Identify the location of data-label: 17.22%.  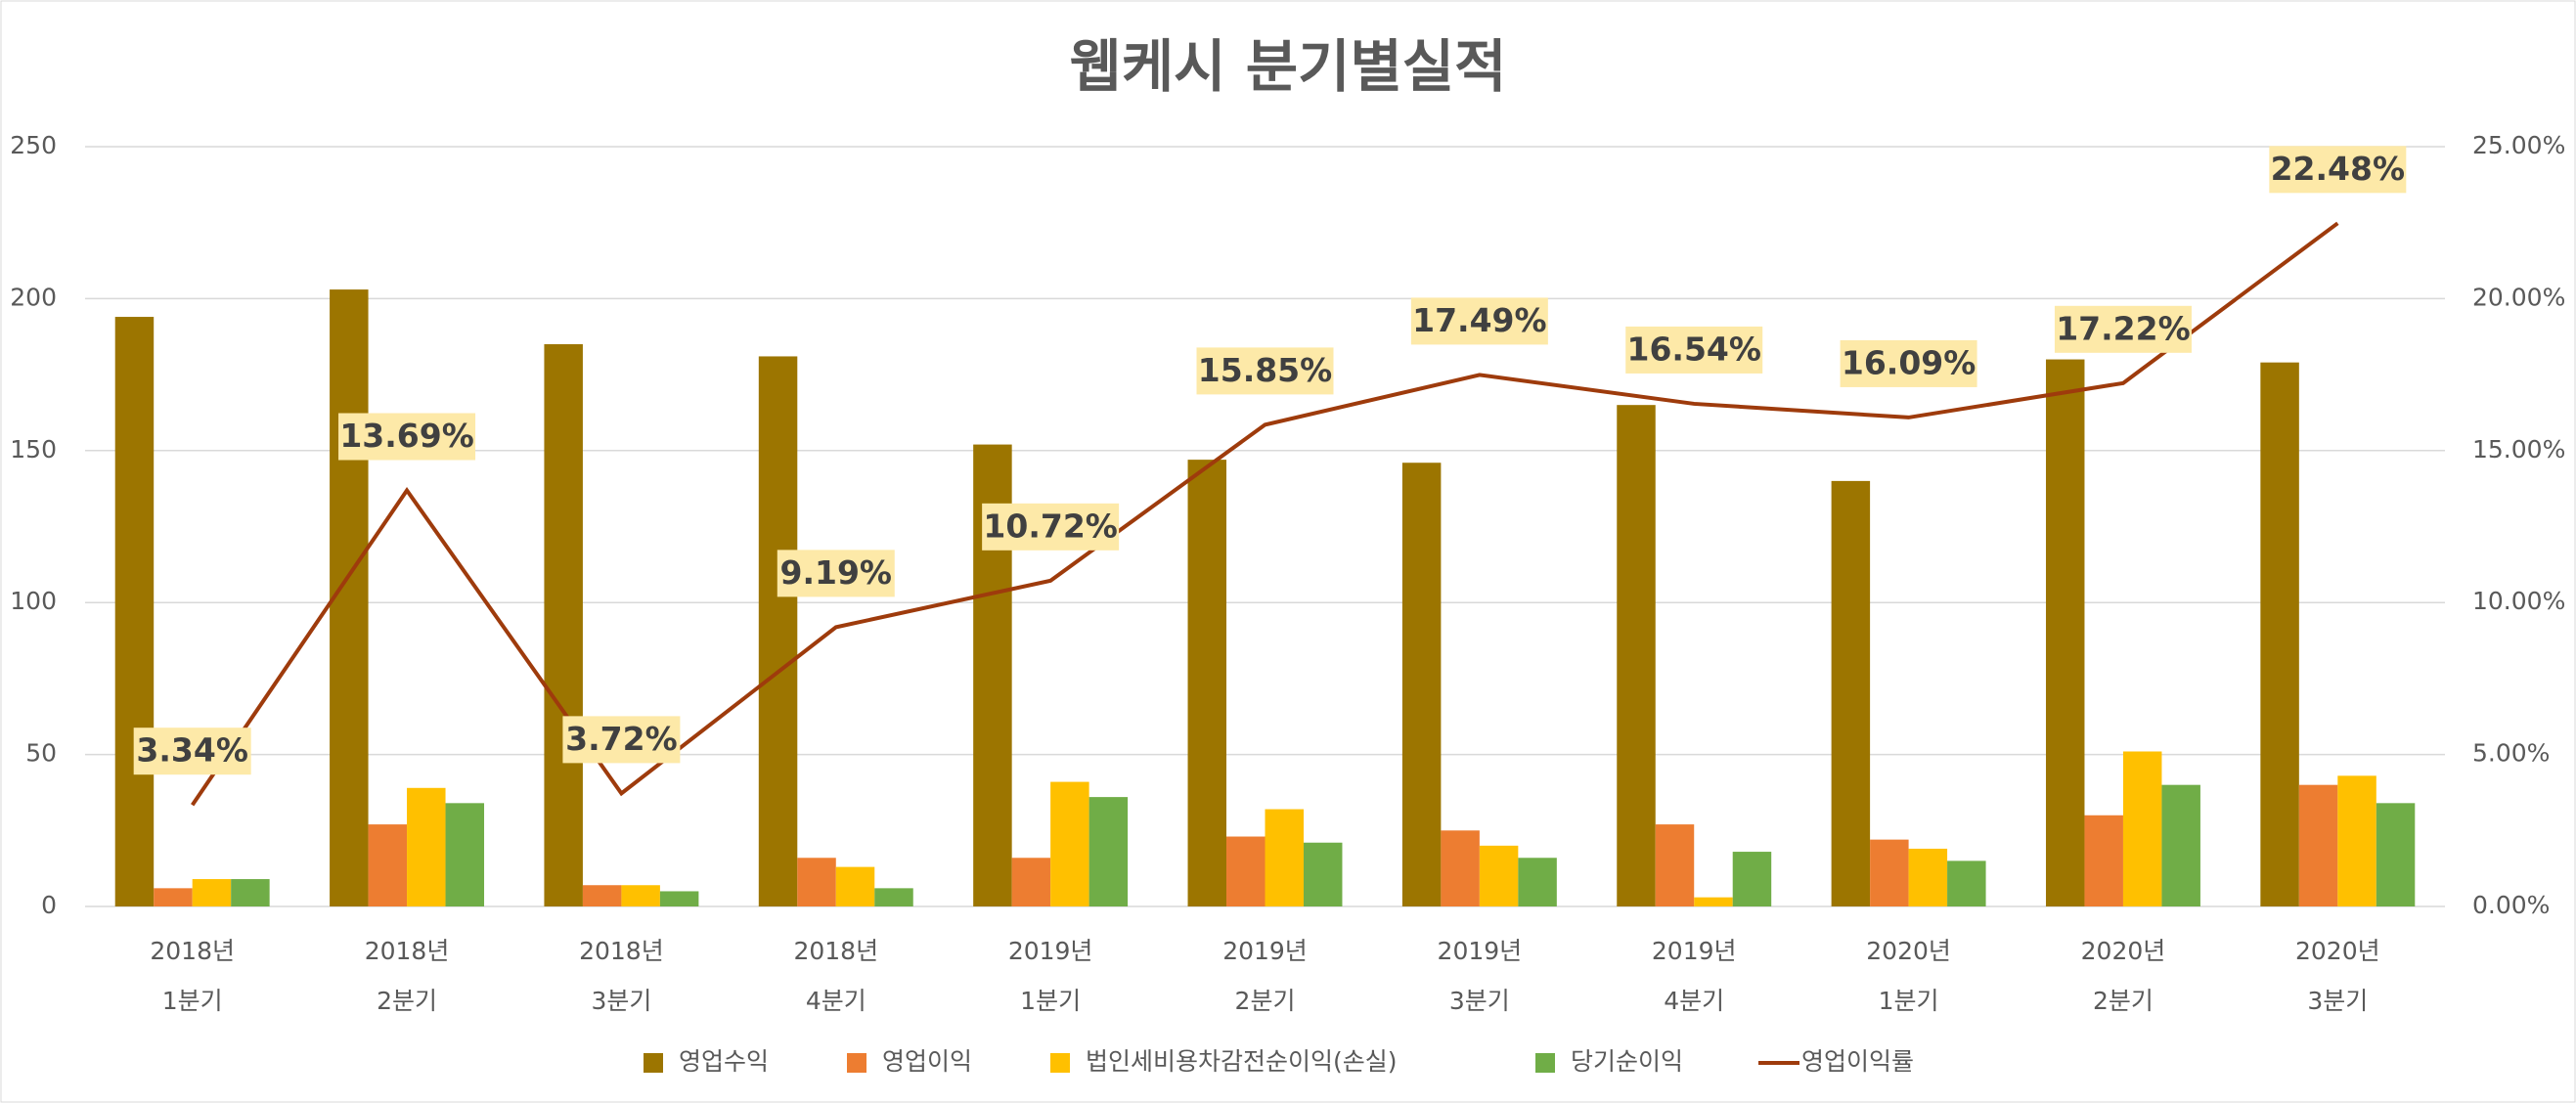
(2123, 328).